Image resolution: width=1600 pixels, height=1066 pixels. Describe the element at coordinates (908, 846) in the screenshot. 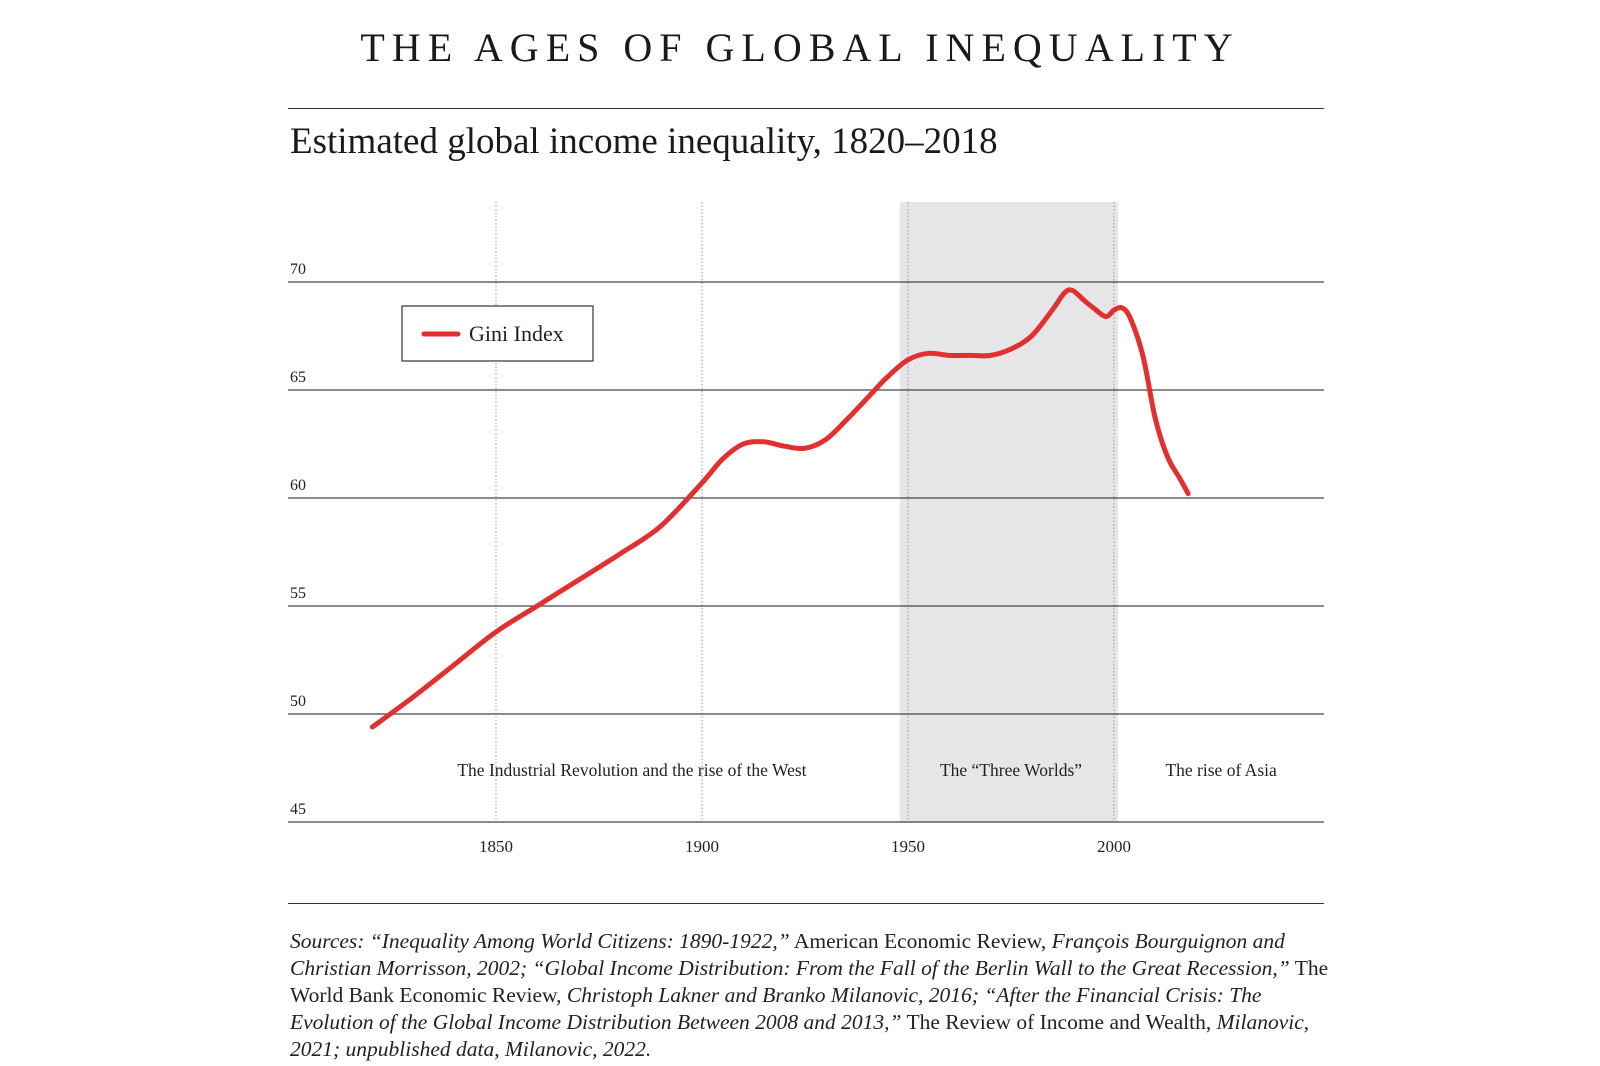

I see `x-tick-label-1950: 1950` at that location.